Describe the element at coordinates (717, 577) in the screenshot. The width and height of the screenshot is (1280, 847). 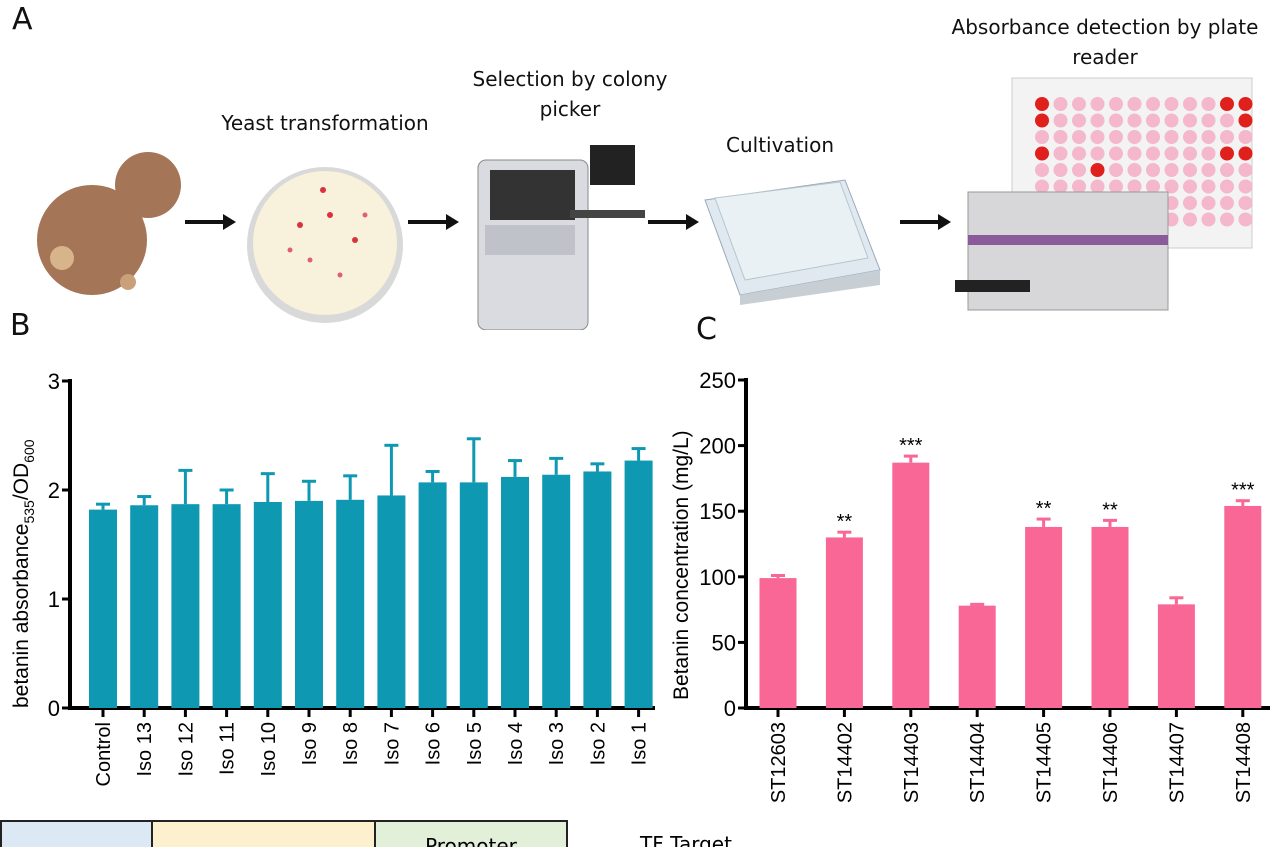
I see `y-tick-label: 100` at that location.